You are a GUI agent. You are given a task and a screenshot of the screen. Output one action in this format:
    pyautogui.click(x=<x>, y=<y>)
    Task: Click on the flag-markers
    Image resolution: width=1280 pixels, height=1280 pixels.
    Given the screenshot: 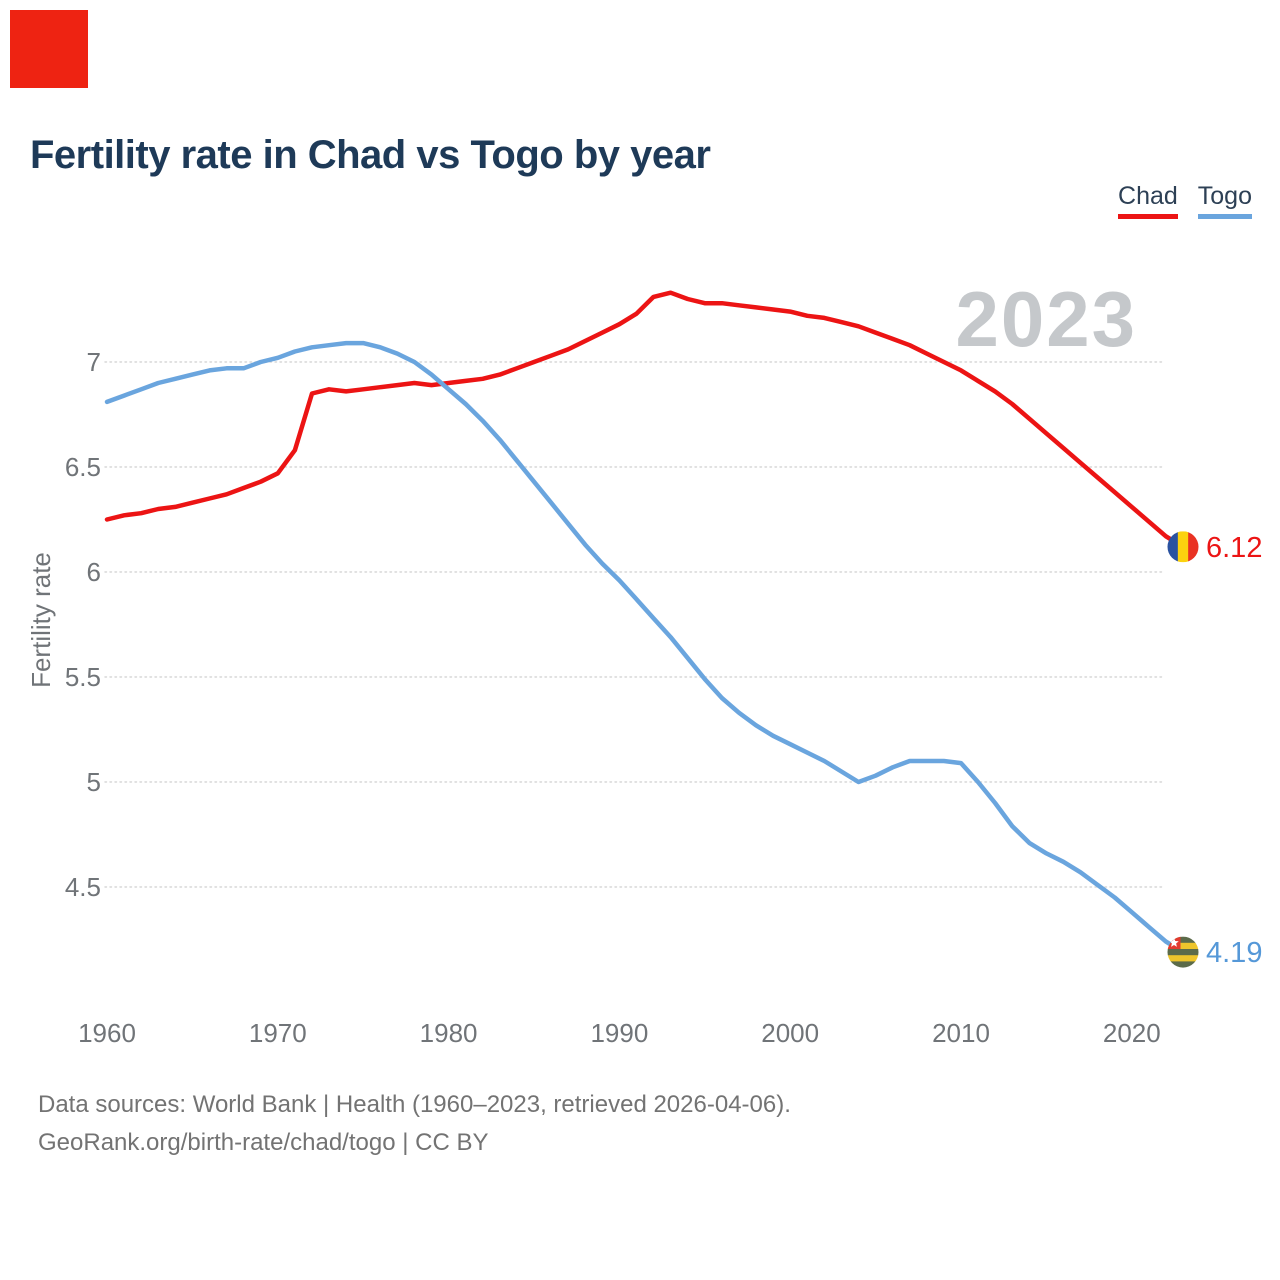 What is the action you would take?
    pyautogui.click(x=1183, y=749)
    